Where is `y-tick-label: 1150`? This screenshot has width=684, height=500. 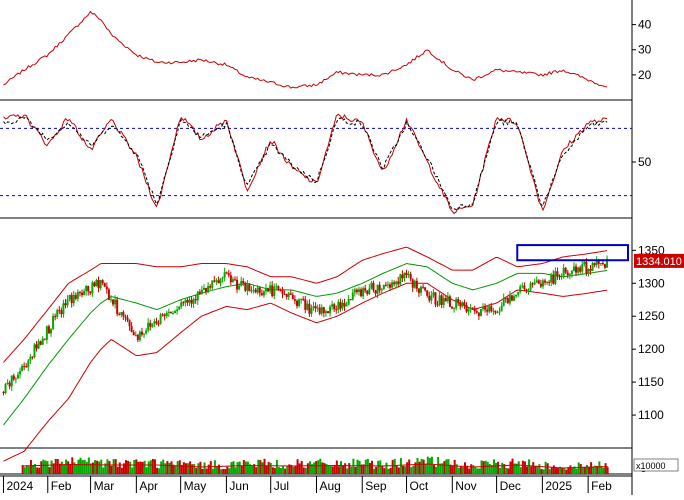
y-tick-label: 1150 is located at coordinates (651, 382).